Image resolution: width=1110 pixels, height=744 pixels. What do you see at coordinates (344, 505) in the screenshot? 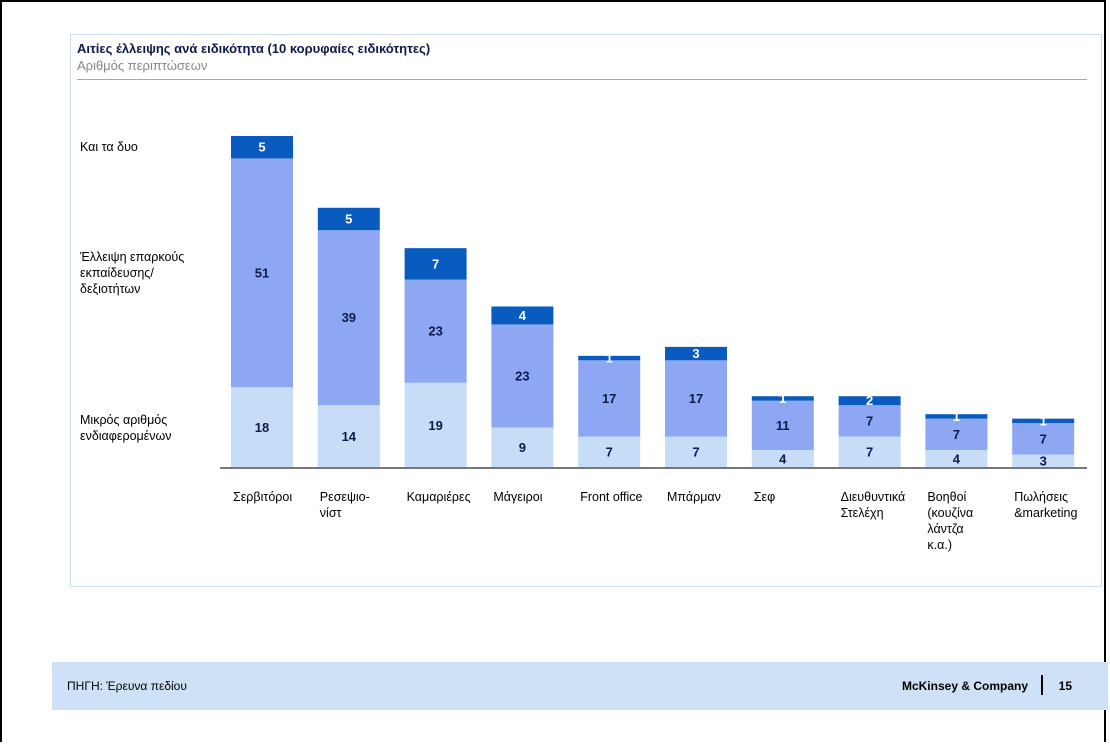
I see `x-tick-label: Ρεσεψιο- νίστ` at bounding box center [344, 505].